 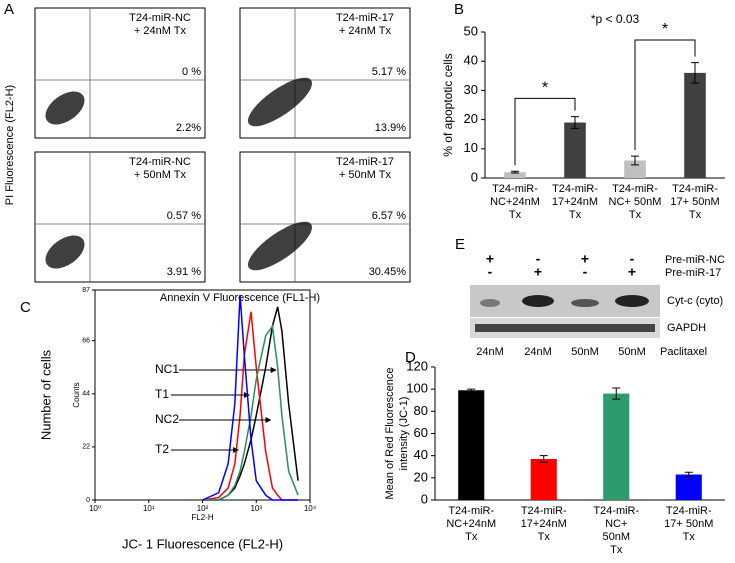 What do you see at coordinates (202, 543) in the screenshot?
I see `x-axis-label: JC- 1 Fluorescence (FL2-H)` at bounding box center [202, 543].